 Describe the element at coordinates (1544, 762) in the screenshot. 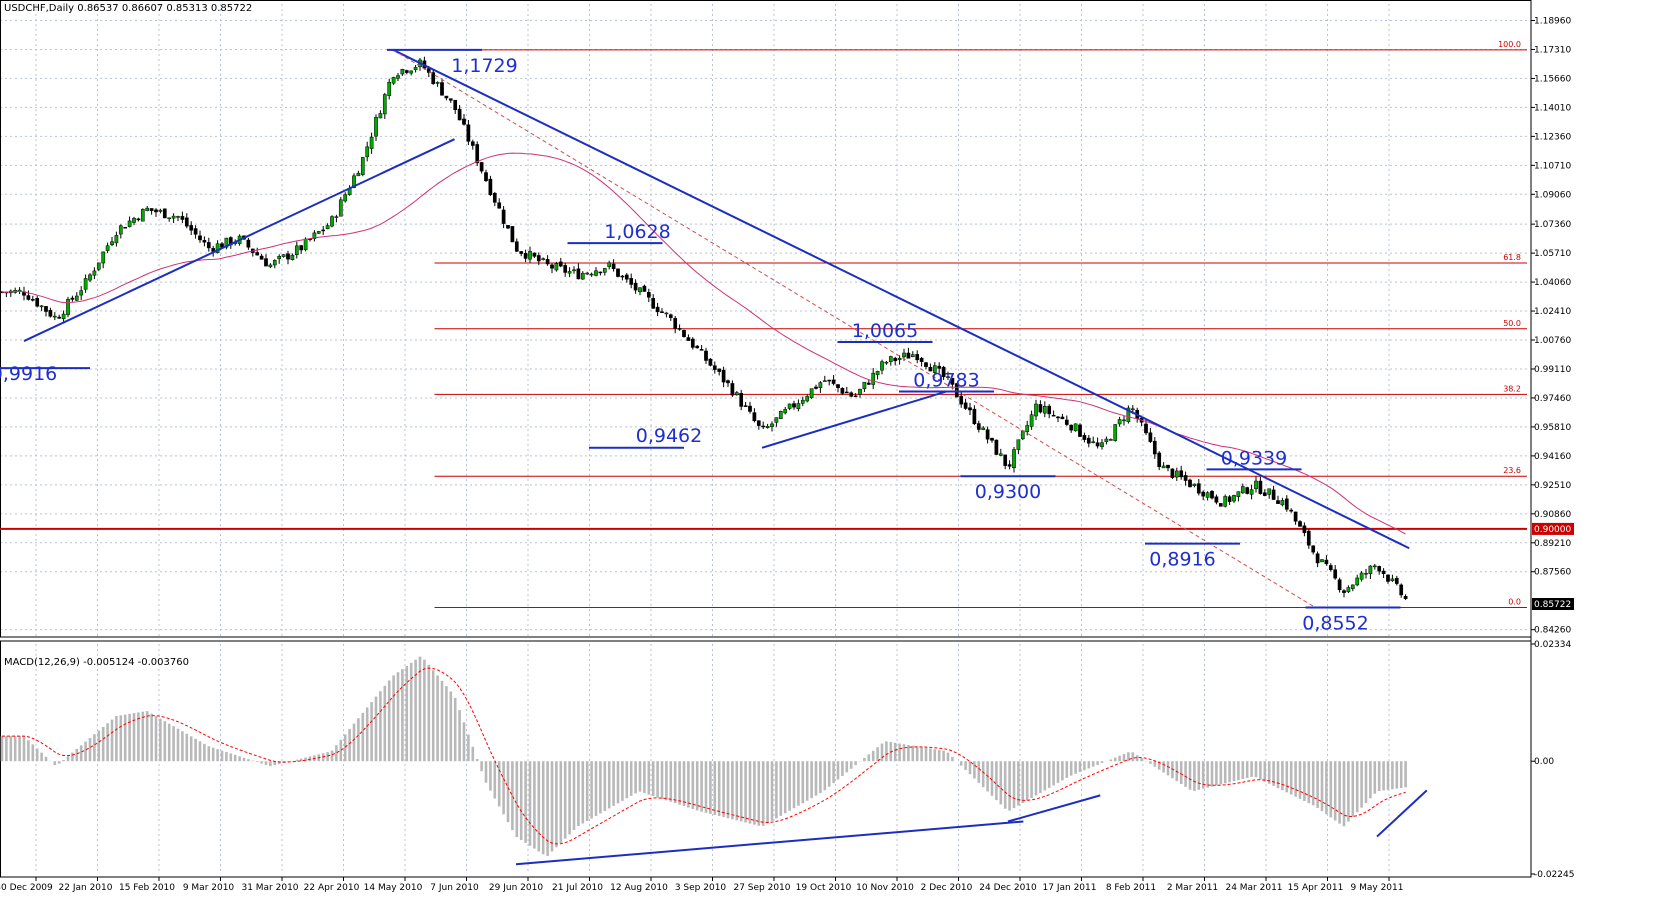

I see `macd-y-tick-label-1: 0.00` at that location.